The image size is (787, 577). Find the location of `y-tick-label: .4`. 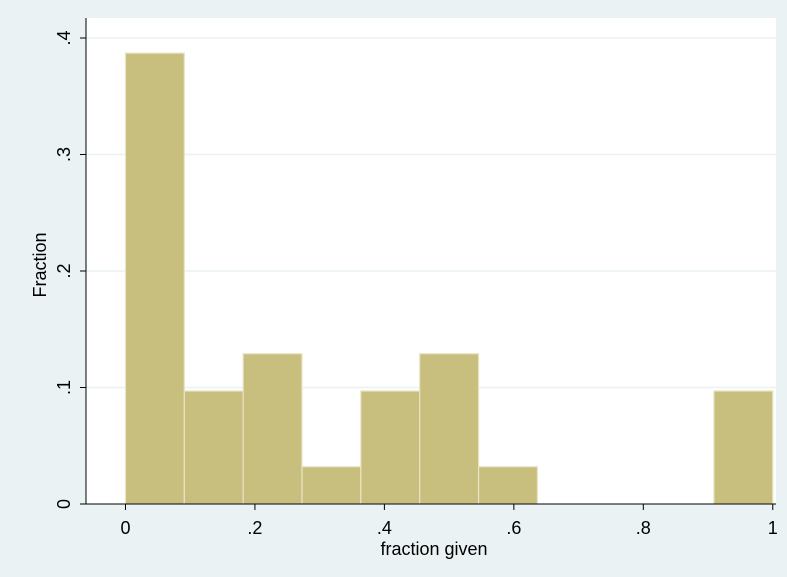

y-tick-label: .4 is located at coordinates (64, 37).